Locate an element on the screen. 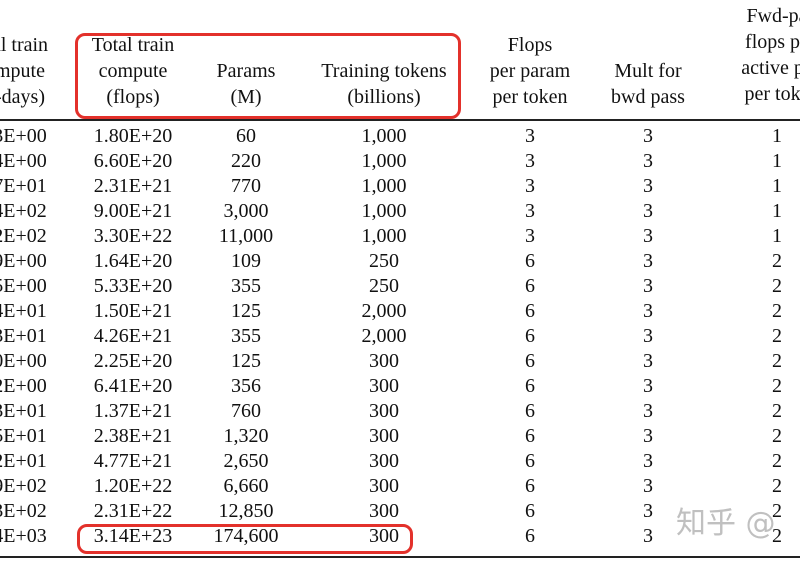 Image resolution: width=800 pixels, height=570 pixels. col-fwd-pass-flops-header-line: active pa is located at coordinates (770, 68).